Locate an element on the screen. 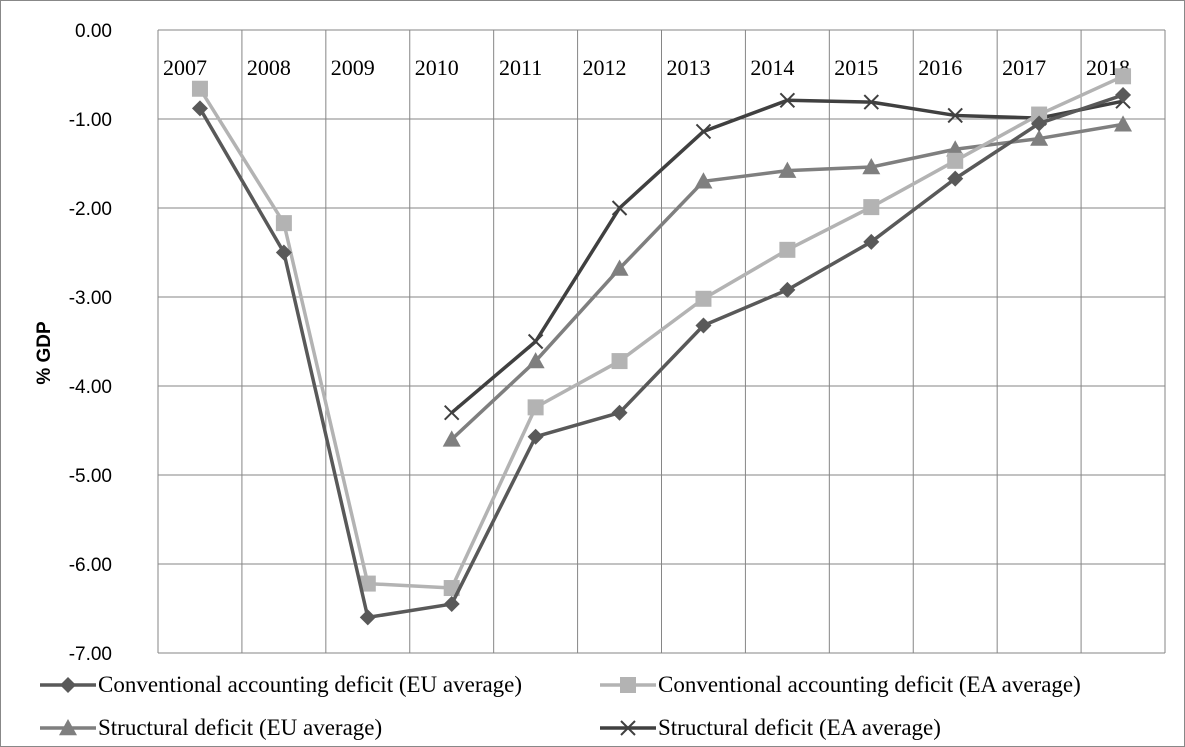 Image resolution: width=1185 pixels, height=747 pixels. x-tick-label: 2015 is located at coordinates (856, 67).